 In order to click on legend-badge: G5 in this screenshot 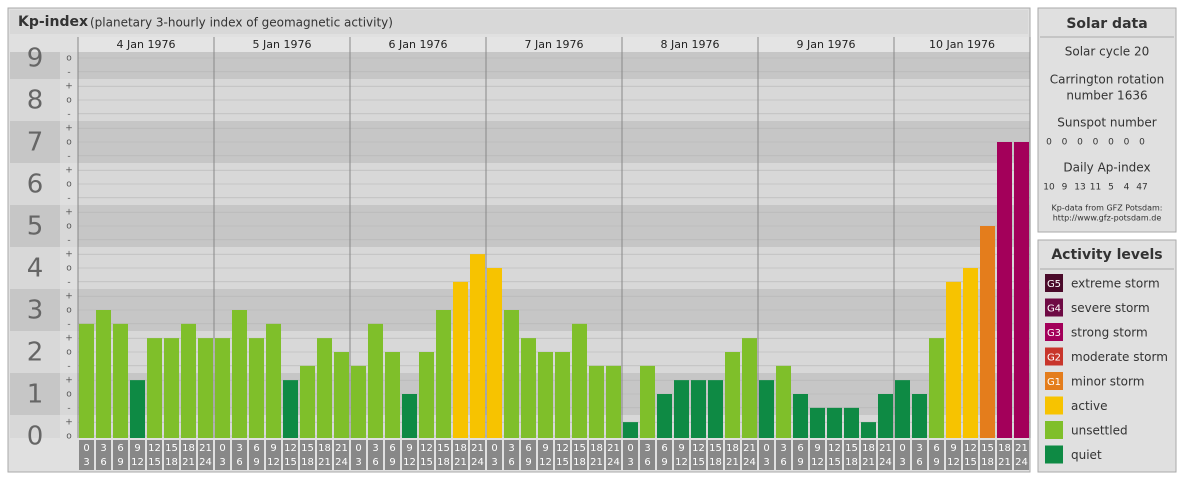, I will do `click(1054, 284)`.